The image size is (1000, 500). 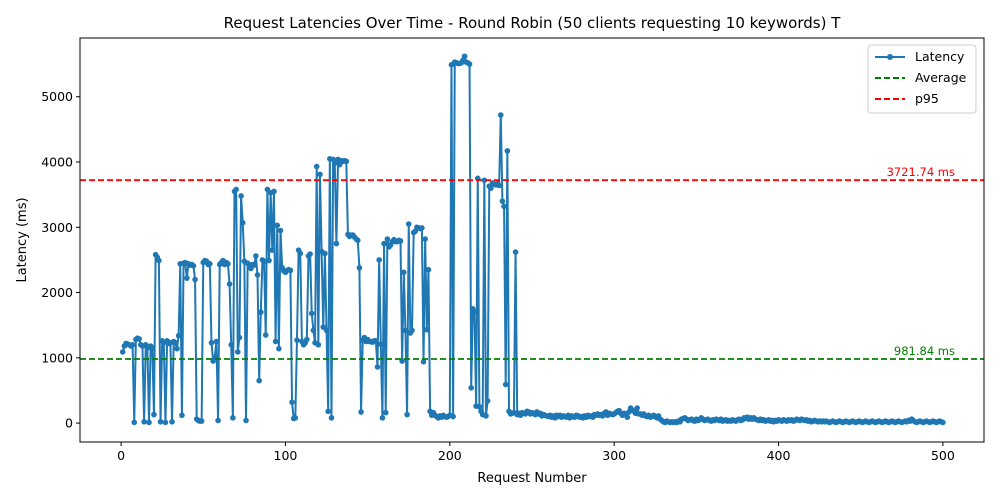 I want to click on legend: Latency Average p95, so click(x=922, y=79).